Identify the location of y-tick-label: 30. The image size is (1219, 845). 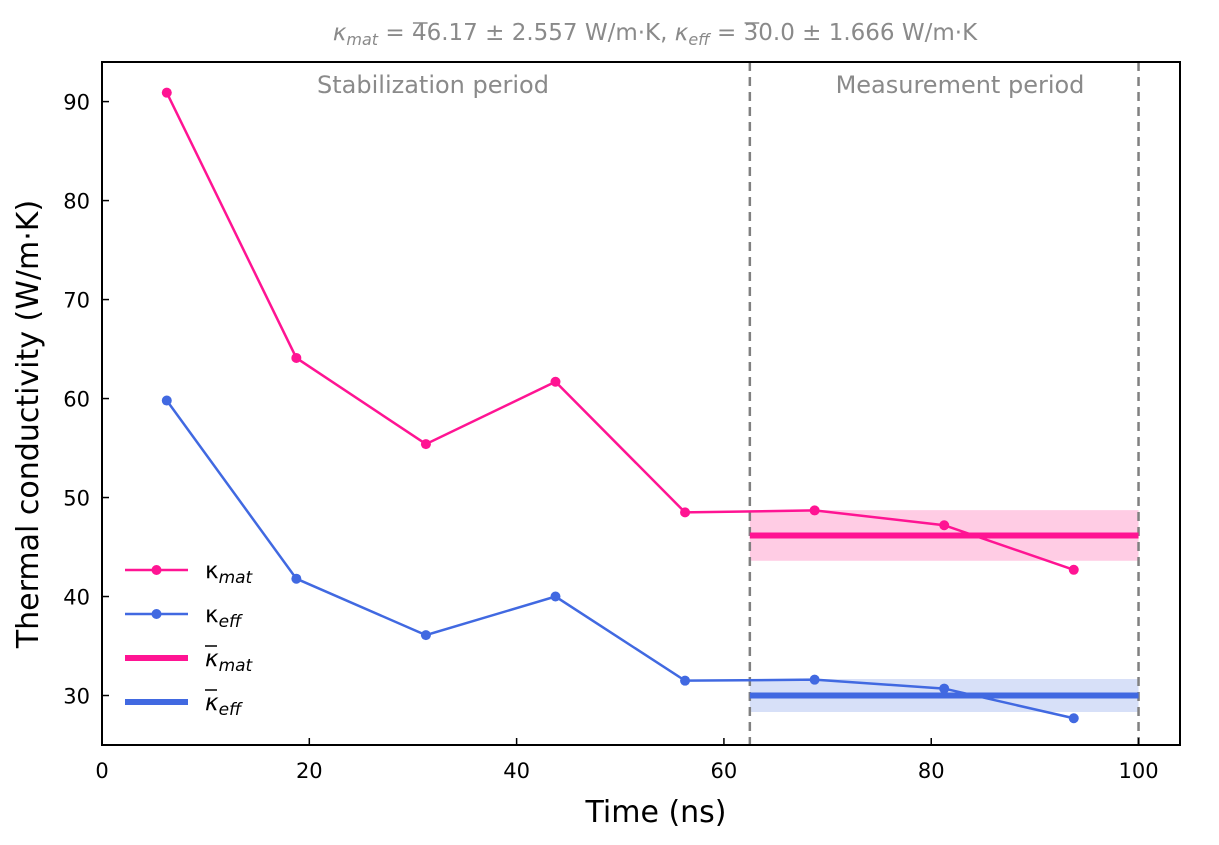
(76, 697).